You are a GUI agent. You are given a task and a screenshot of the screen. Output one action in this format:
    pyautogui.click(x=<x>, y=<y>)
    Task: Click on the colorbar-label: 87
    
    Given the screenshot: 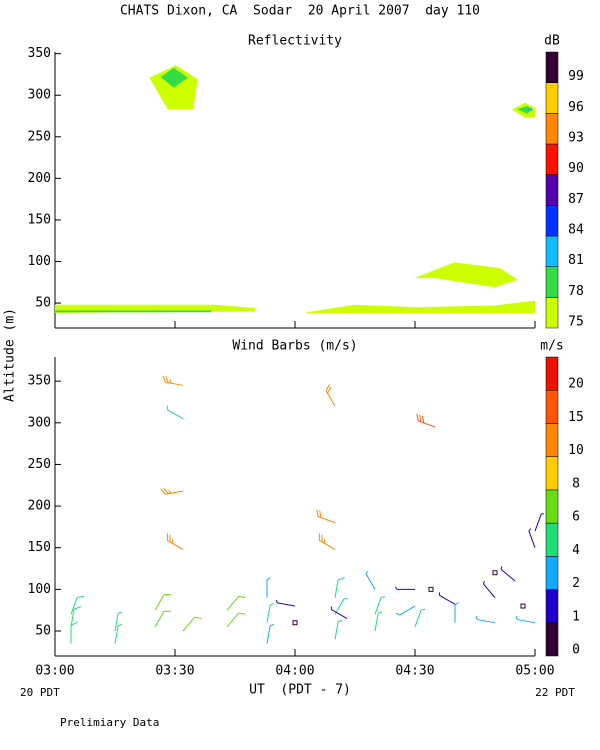 What is the action you would take?
    pyautogui.click(x=576, y=199)
    